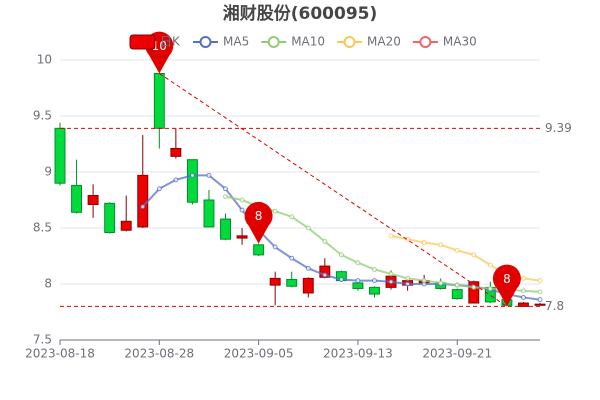 The width and height of the screenshot is (600, 400). I want to click on y-tick-label: 8.5, so click(42, 228).